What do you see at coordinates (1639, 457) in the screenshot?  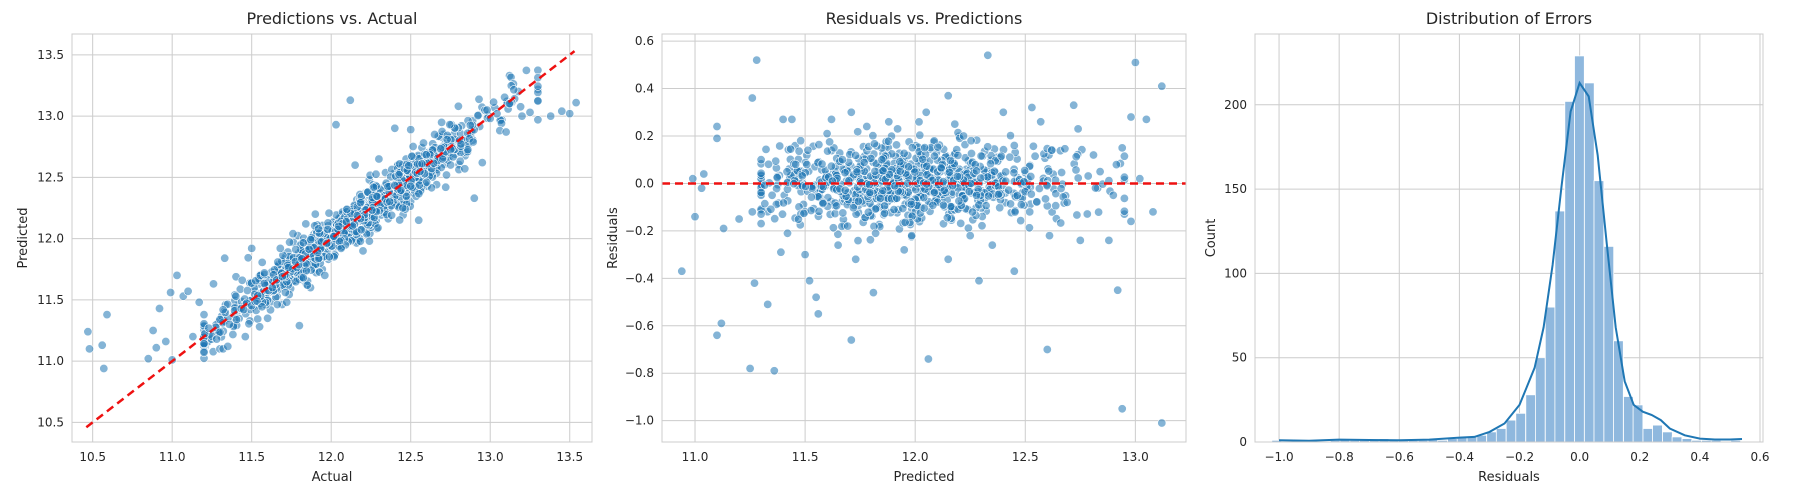 I see `x-tick-label: 0.2` at bounding box center [1639, 457].